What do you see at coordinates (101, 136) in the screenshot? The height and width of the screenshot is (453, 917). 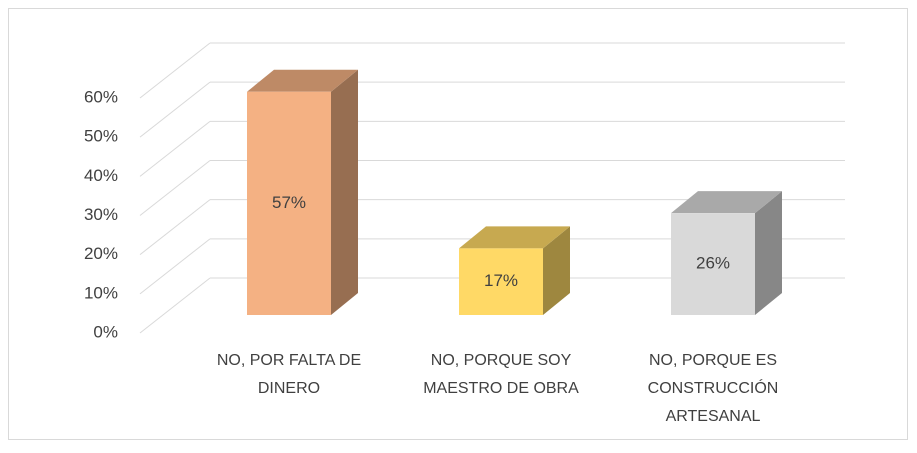 I see `y-tick-label: 50%` at bounding box center [101, 136].